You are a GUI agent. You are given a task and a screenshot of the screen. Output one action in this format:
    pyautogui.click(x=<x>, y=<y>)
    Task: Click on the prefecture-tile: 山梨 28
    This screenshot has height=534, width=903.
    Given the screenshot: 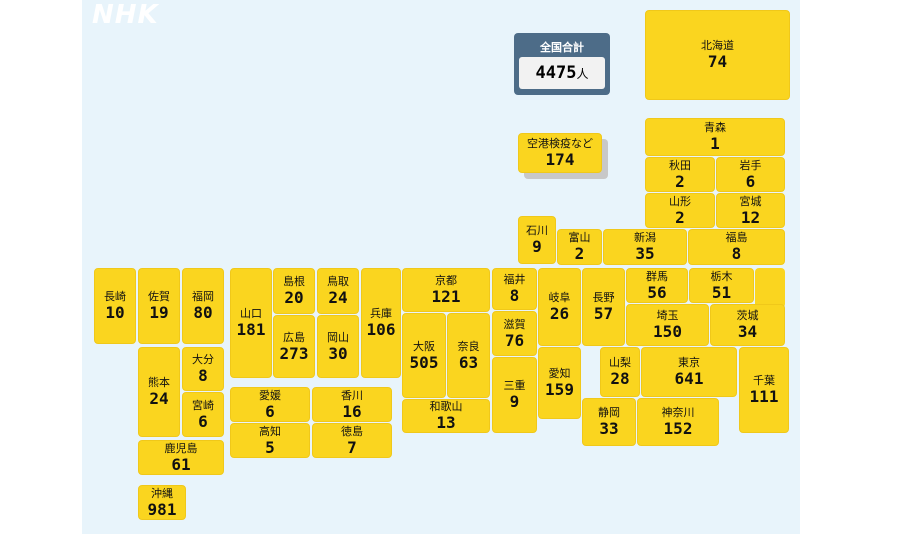 What is the action you would take?
    pyautogui.click(x=620, y=372)
    